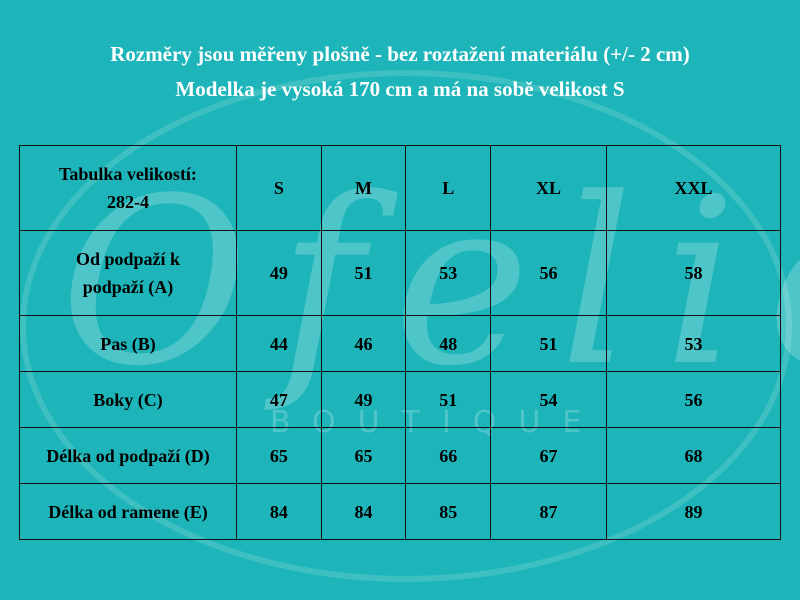  What do you see at coordinates (363, 188) in the screenshot?
I see `size-header: M` at bounding box center [363, 188].